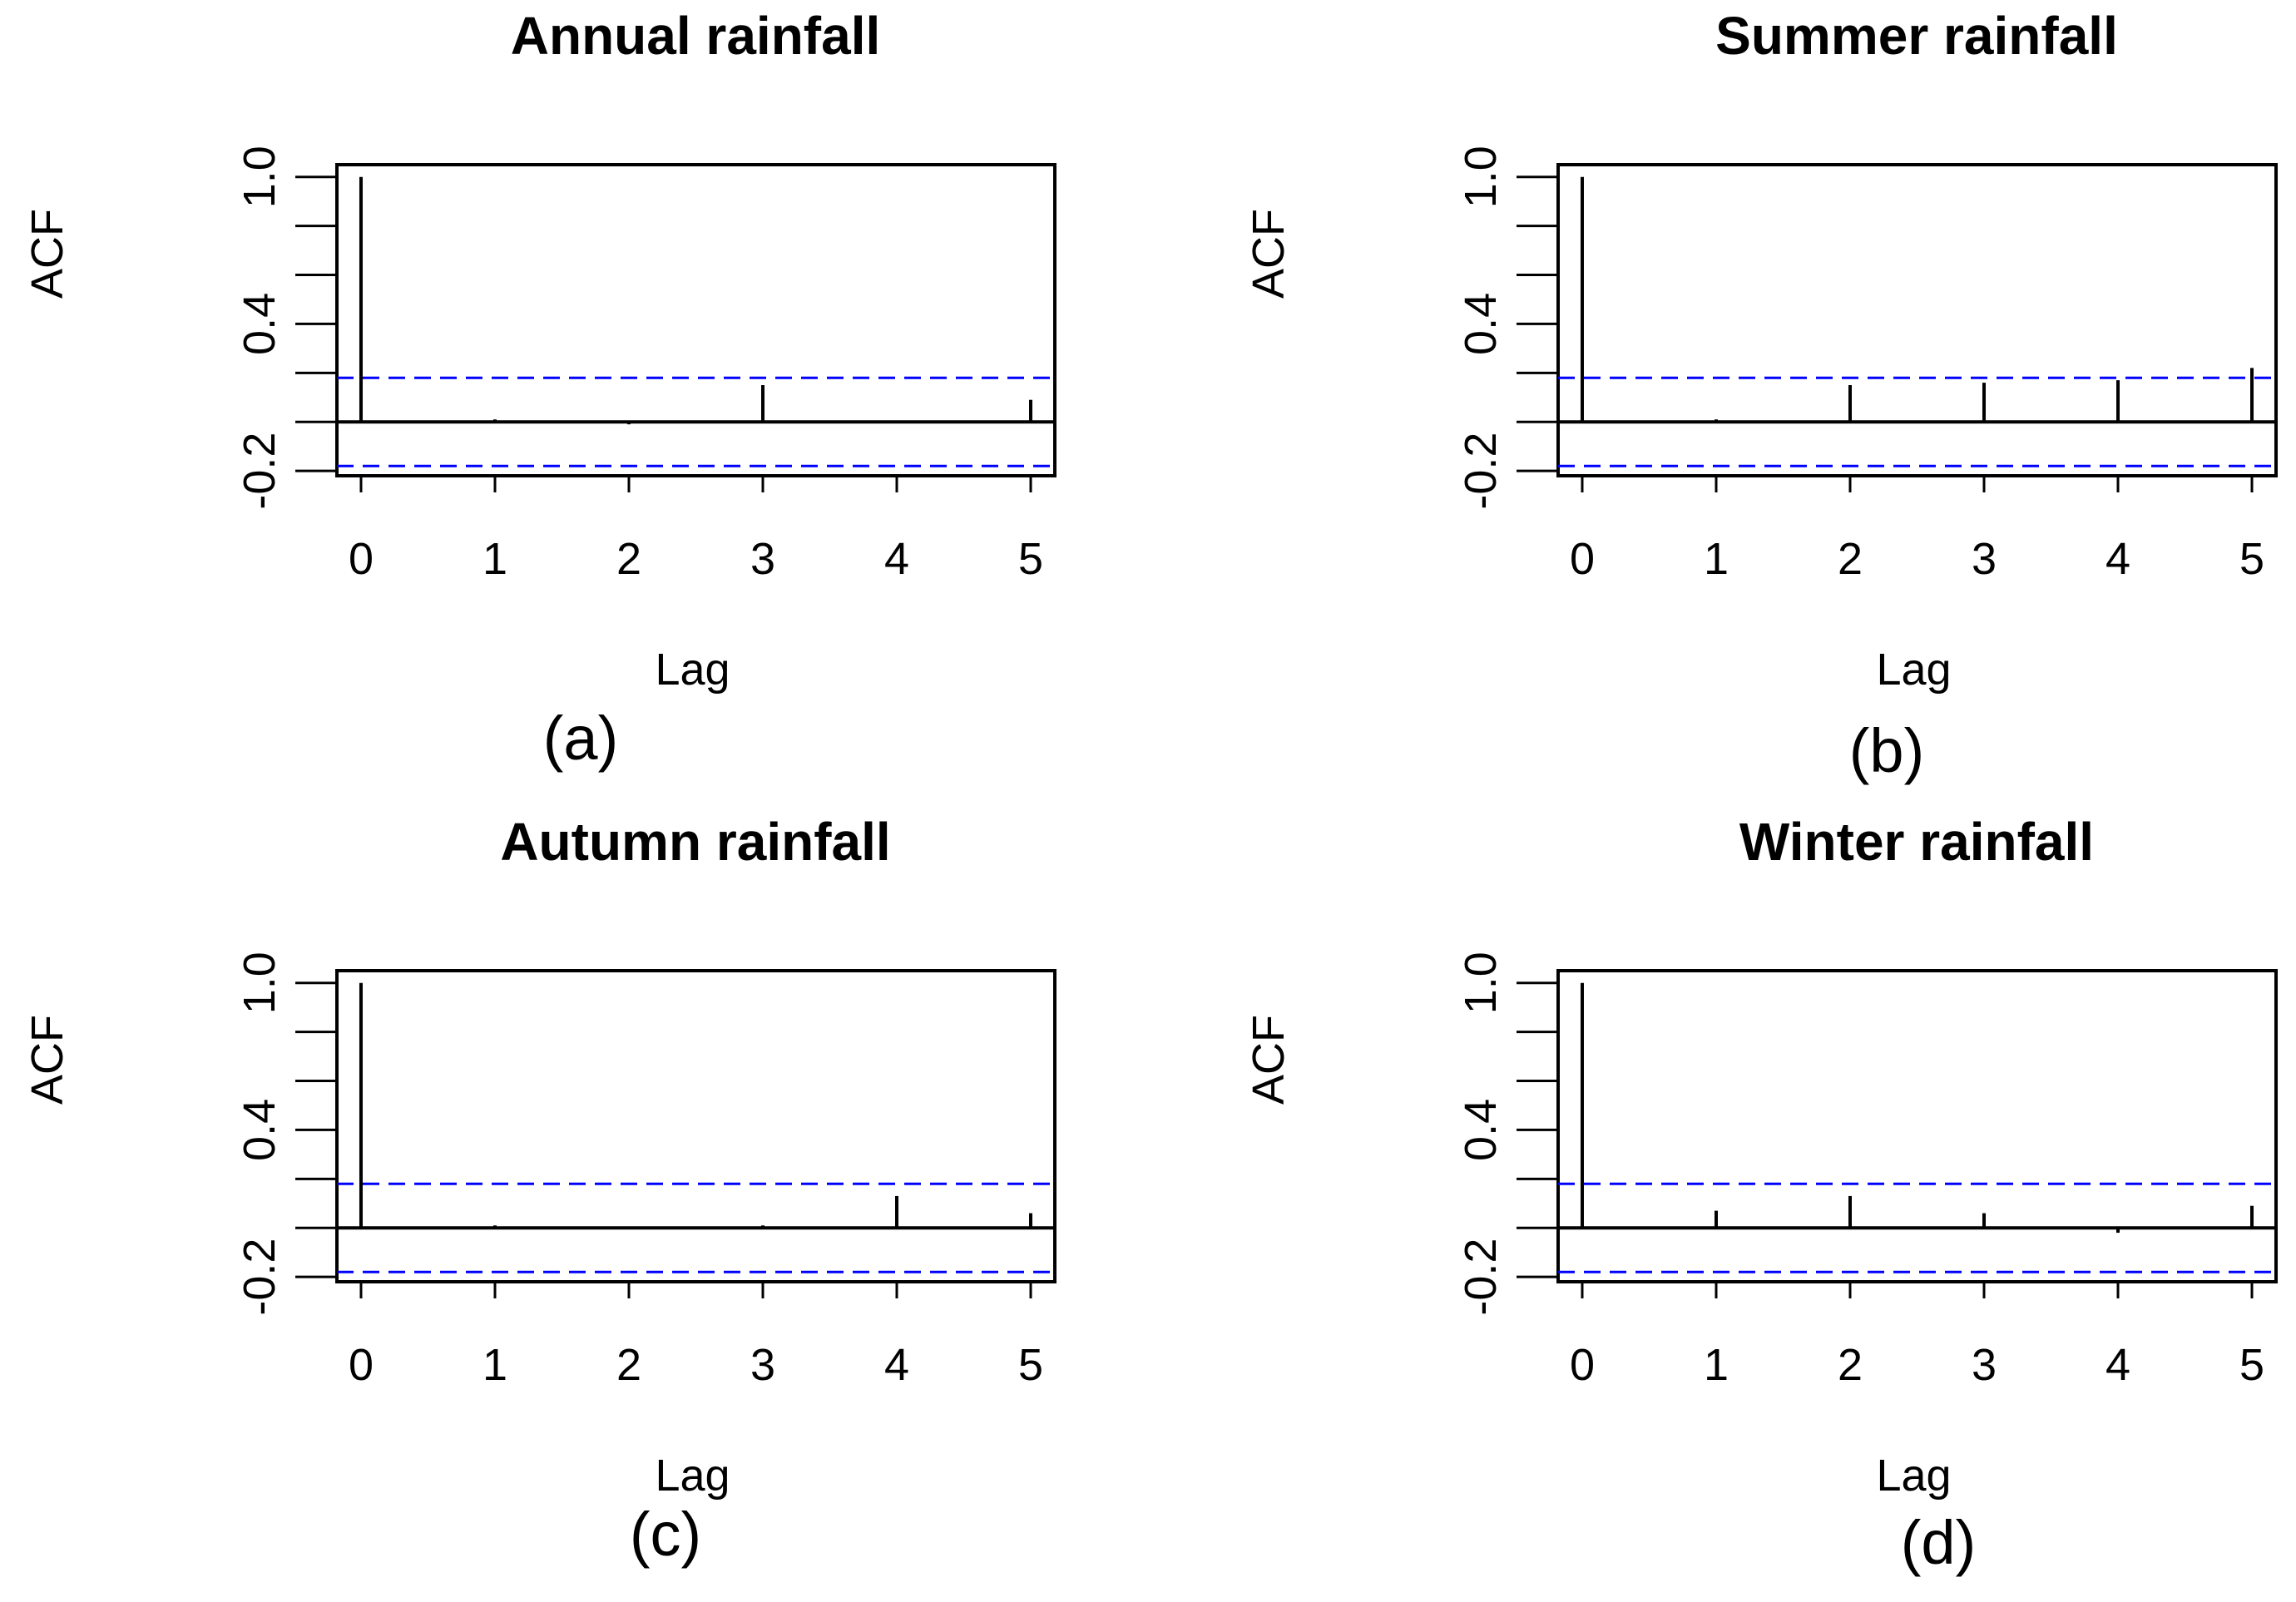 The width and height of the screenshot is (2296, 1602). I want to click on chart-title: Annual rainfall, so click(696, 36).